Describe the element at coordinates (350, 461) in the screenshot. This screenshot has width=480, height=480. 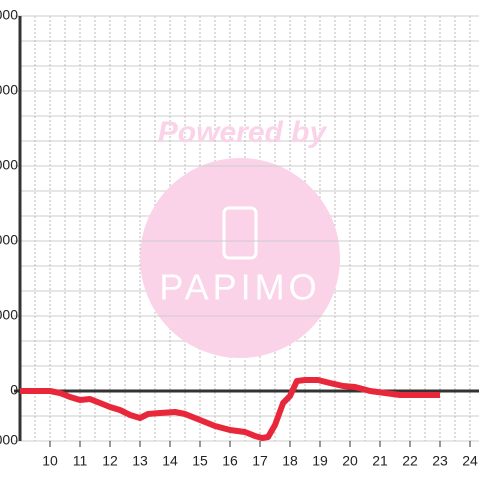
I see `x-tick-label: 20` at that location.